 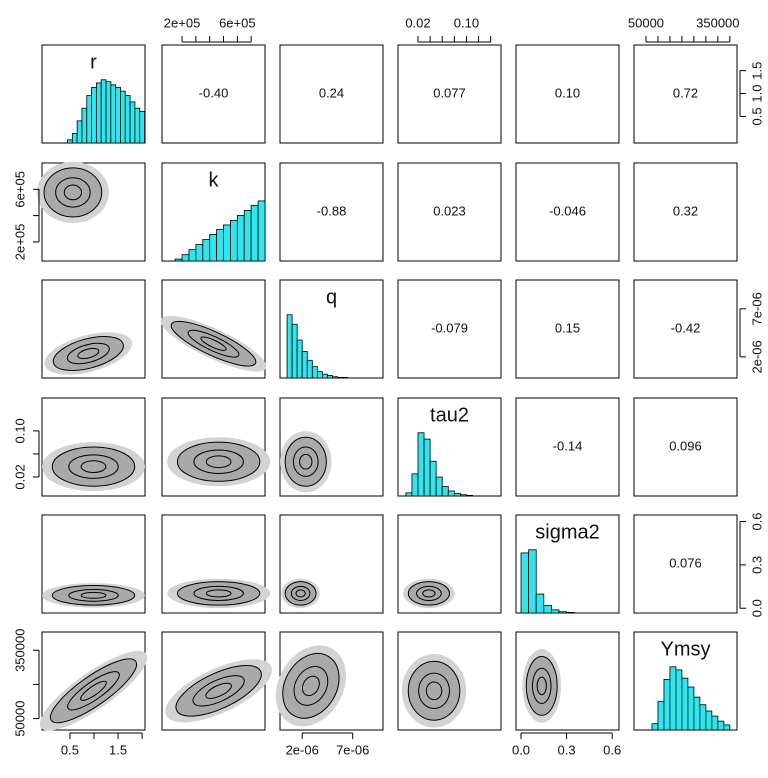 What do you see at coordinates (686, 649) in the screenshot?
I see `variable-name: Ymsy` at bounding box center [686, 649].